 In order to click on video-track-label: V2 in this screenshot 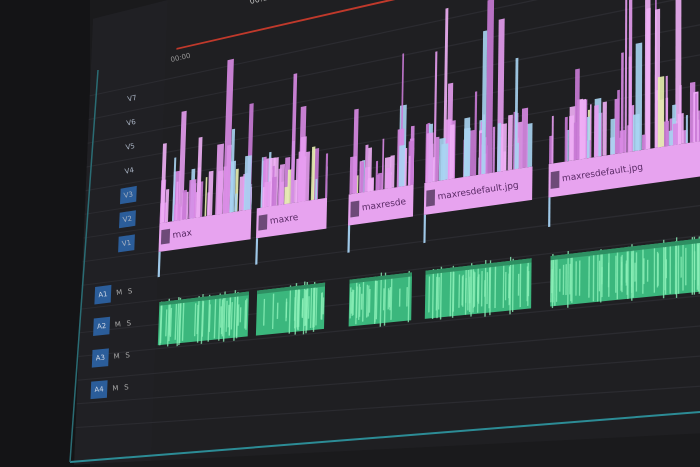, I will do `click(127, 219)`.